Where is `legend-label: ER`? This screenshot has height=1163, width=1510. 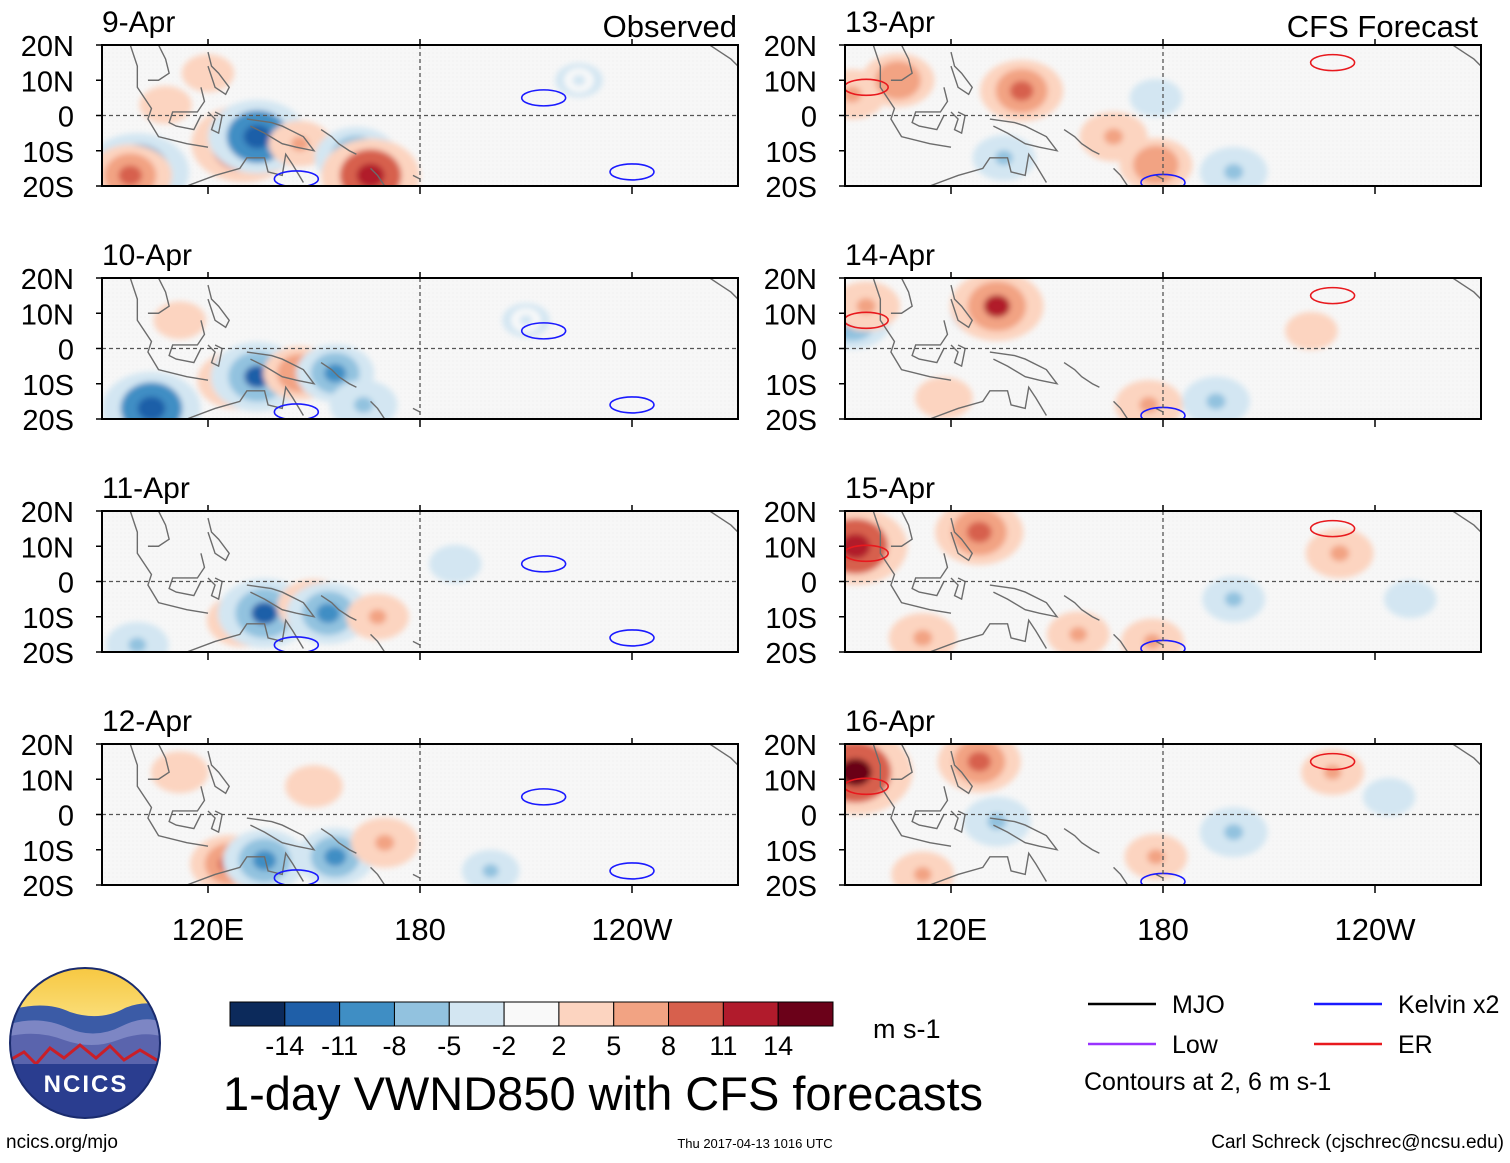
legend-label: ER is located at coordinates (1415, 1045).